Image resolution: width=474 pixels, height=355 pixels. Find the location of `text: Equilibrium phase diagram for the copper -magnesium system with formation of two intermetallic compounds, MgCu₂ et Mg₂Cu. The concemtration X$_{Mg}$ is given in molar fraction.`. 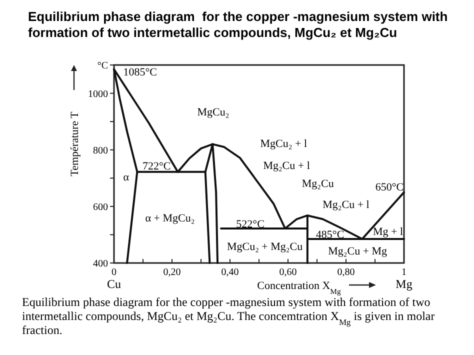

text: Equilibrium phase diagram for the copper -magnesium system with formation of two intermetallic compounds, MgCu₂ et Mg₂Cu. The concemtration X$_{Mg}$ is given in molar fraction. is located at coordinates (228, 316).